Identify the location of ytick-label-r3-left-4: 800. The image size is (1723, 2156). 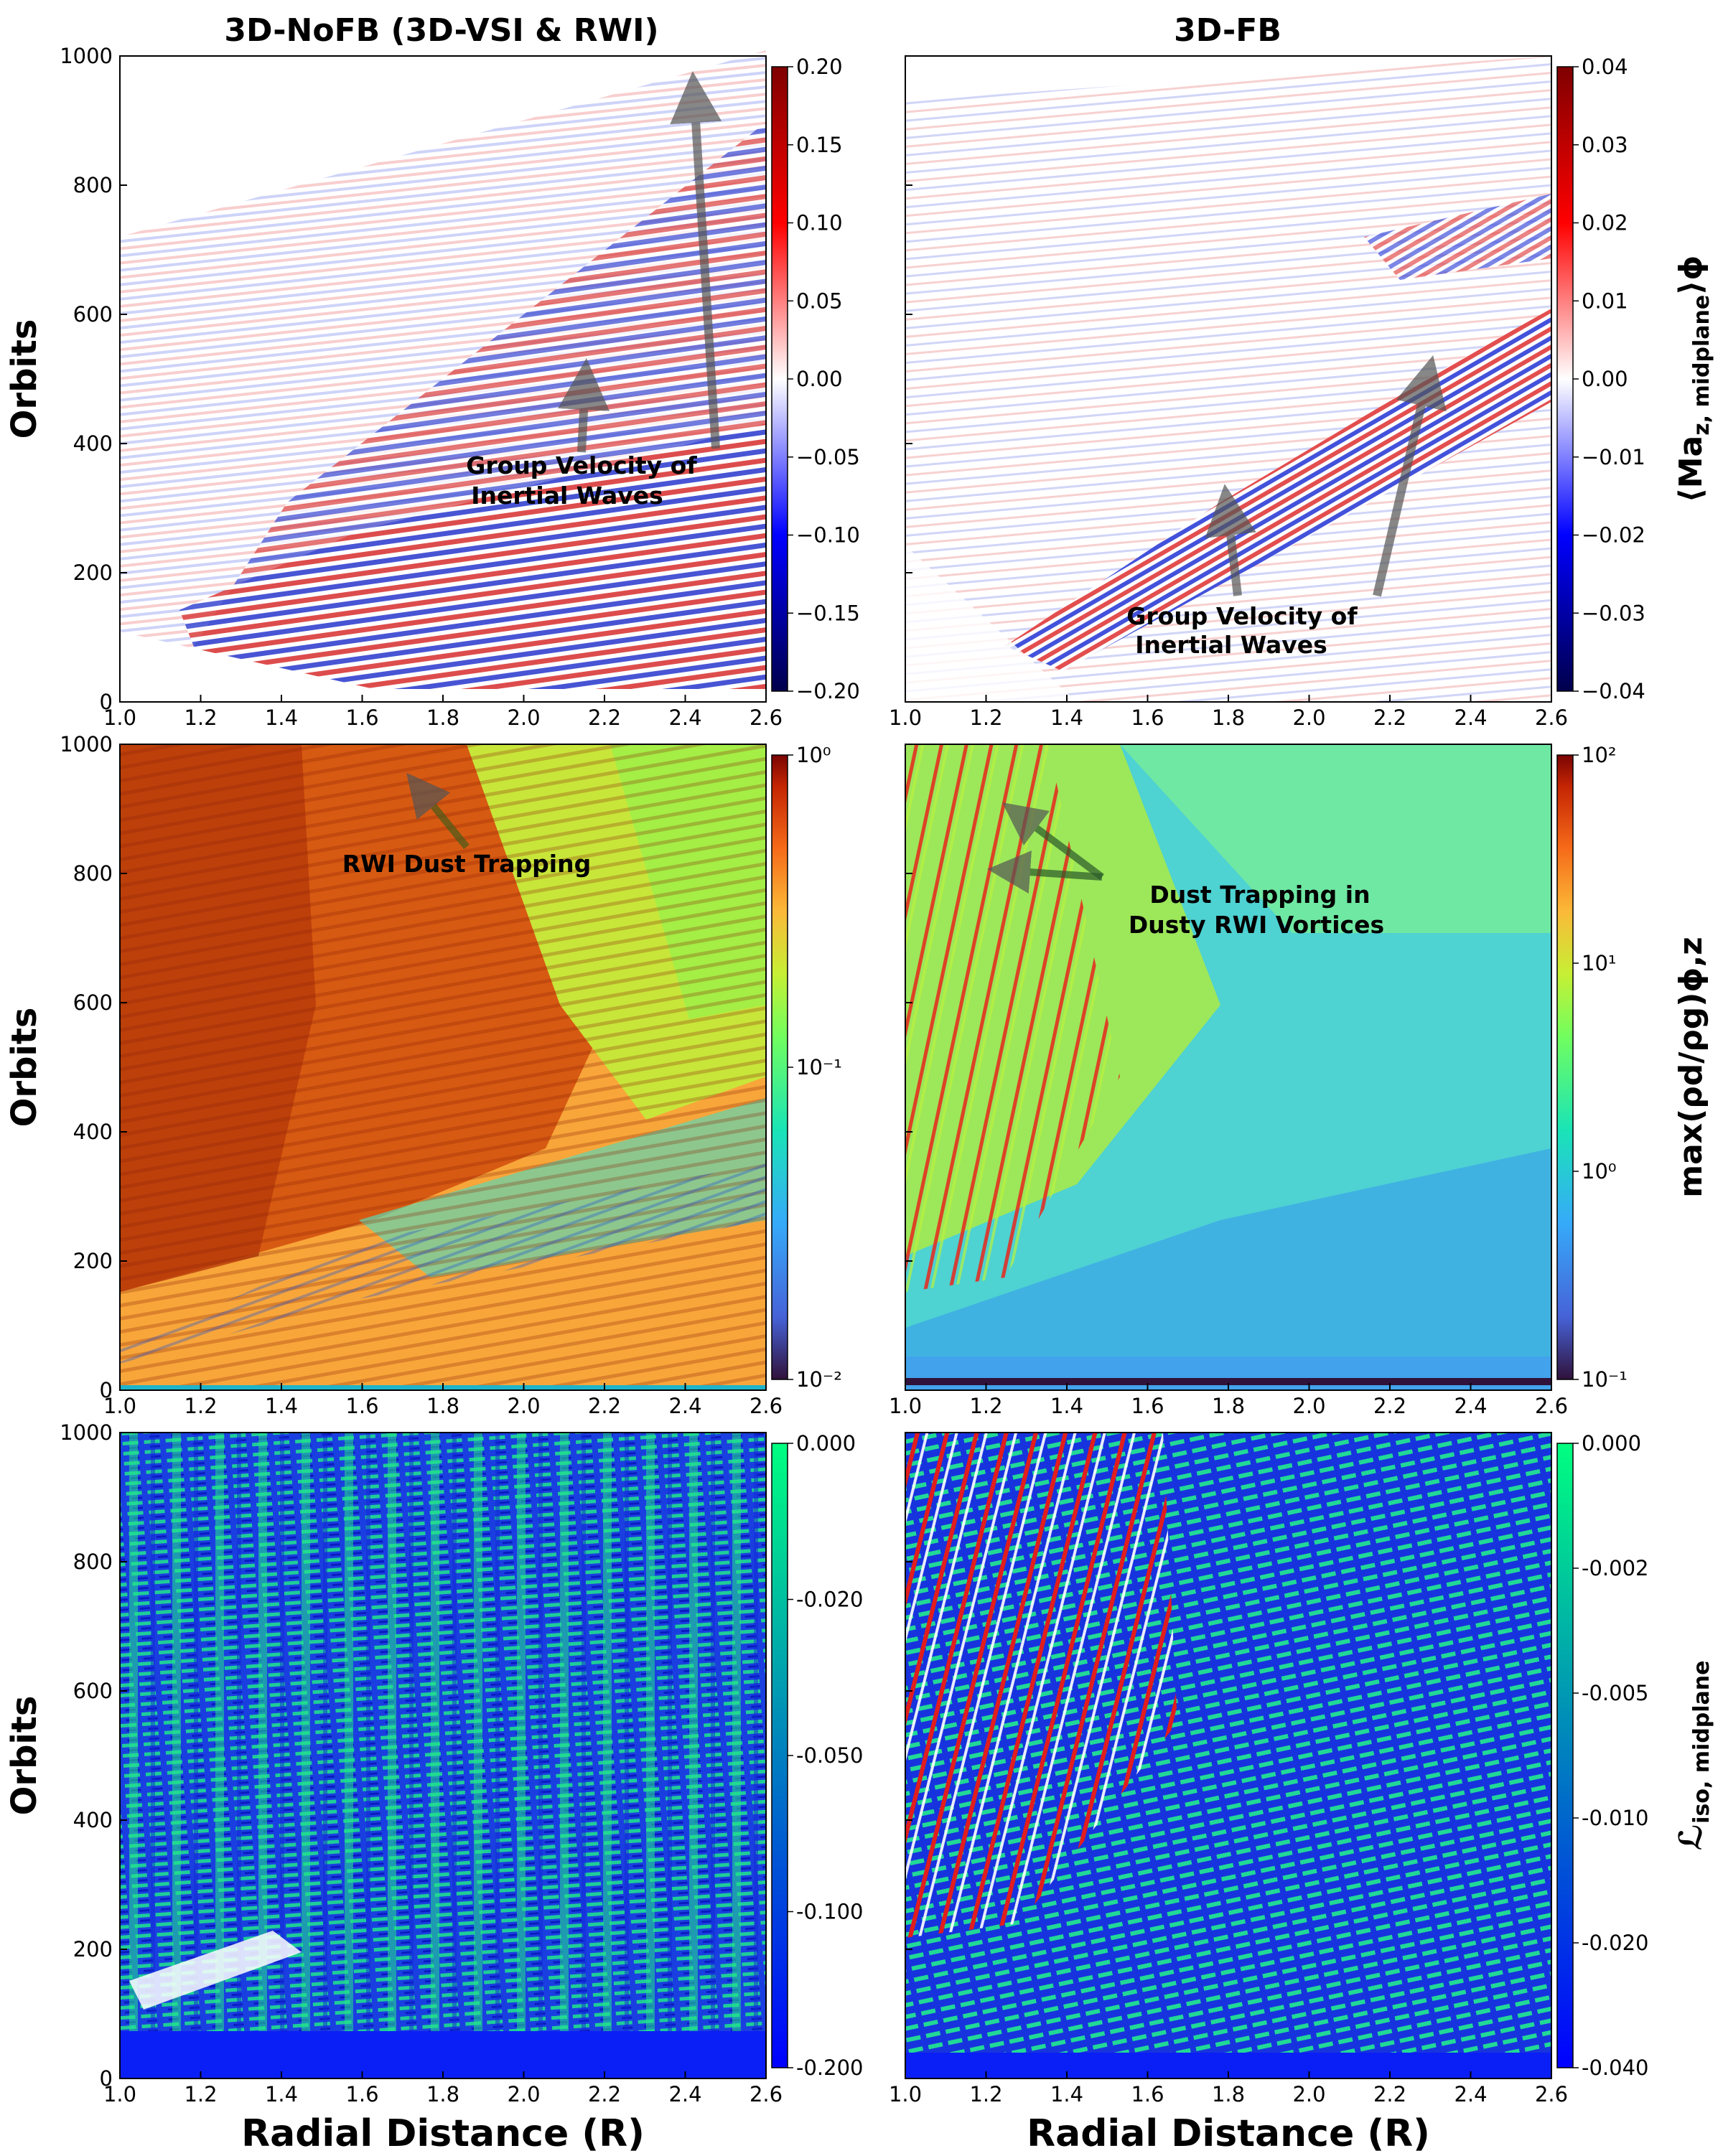
(93, 1562).